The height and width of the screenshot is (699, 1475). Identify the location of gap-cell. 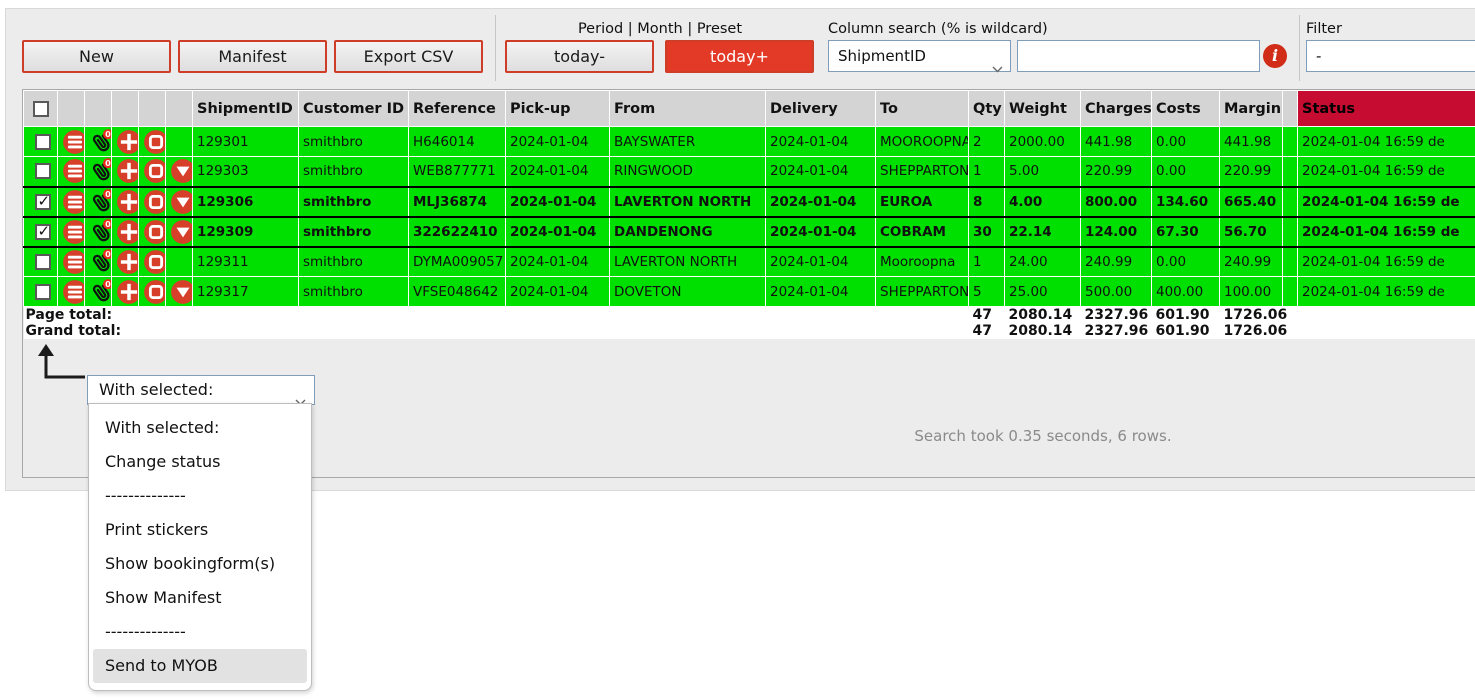
(1290, 261).